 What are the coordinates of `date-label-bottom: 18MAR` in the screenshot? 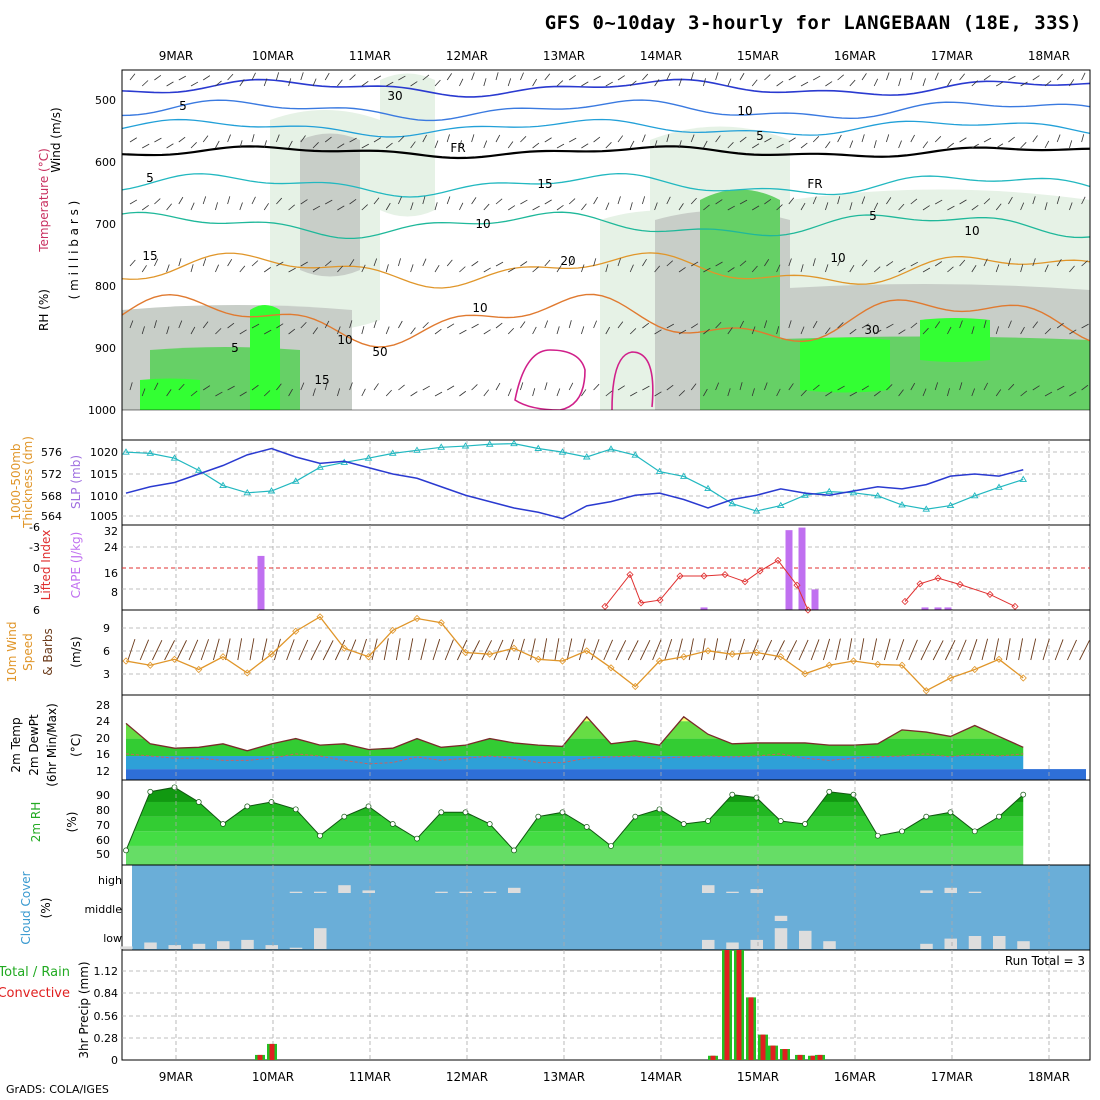 It's located at (1049, 1077).